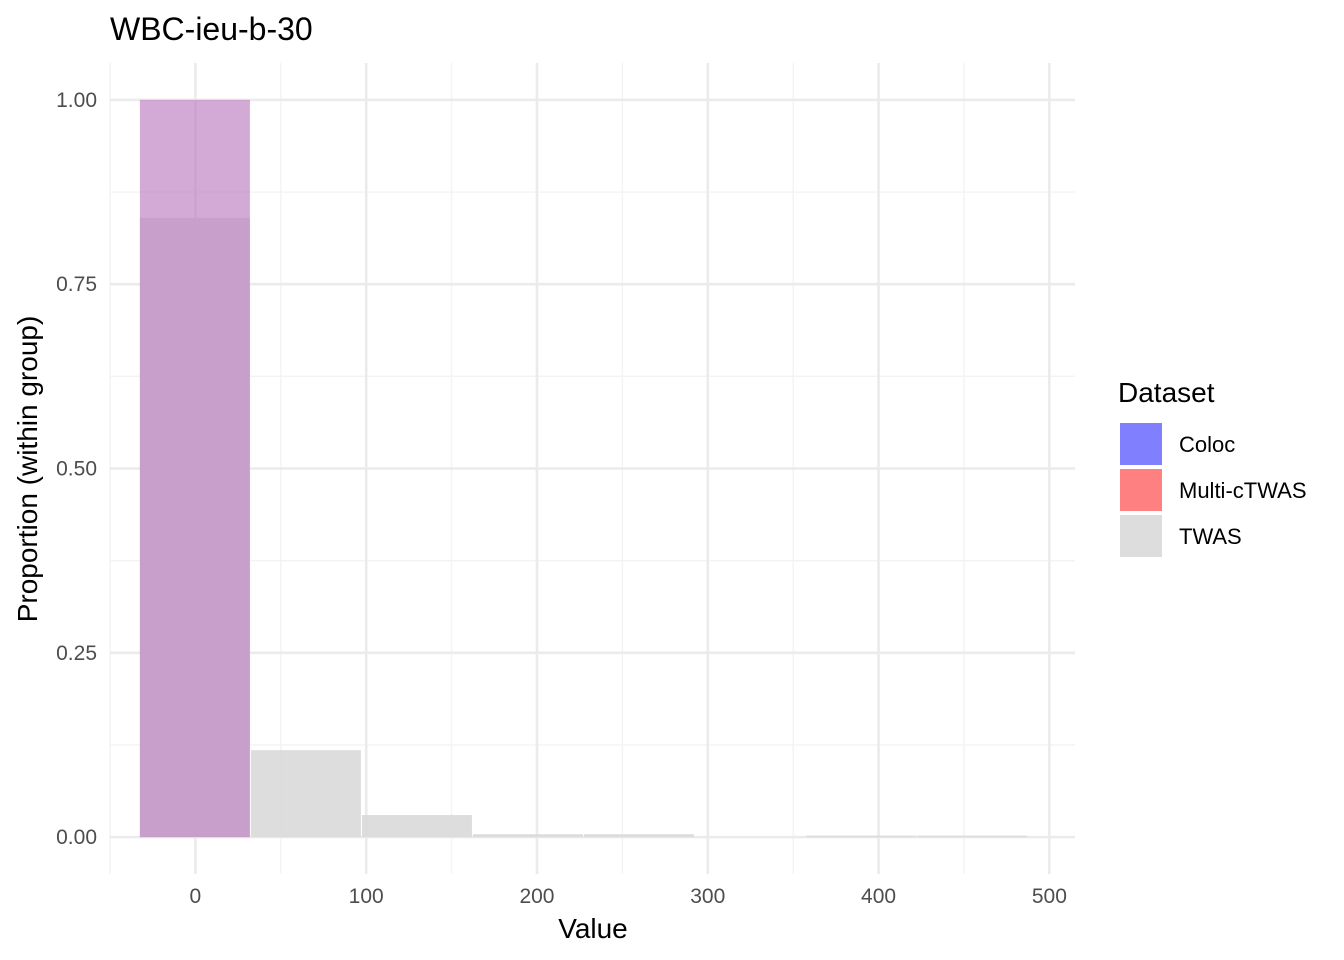  I want to click on x-axis-title: Value, so click(593, 928).